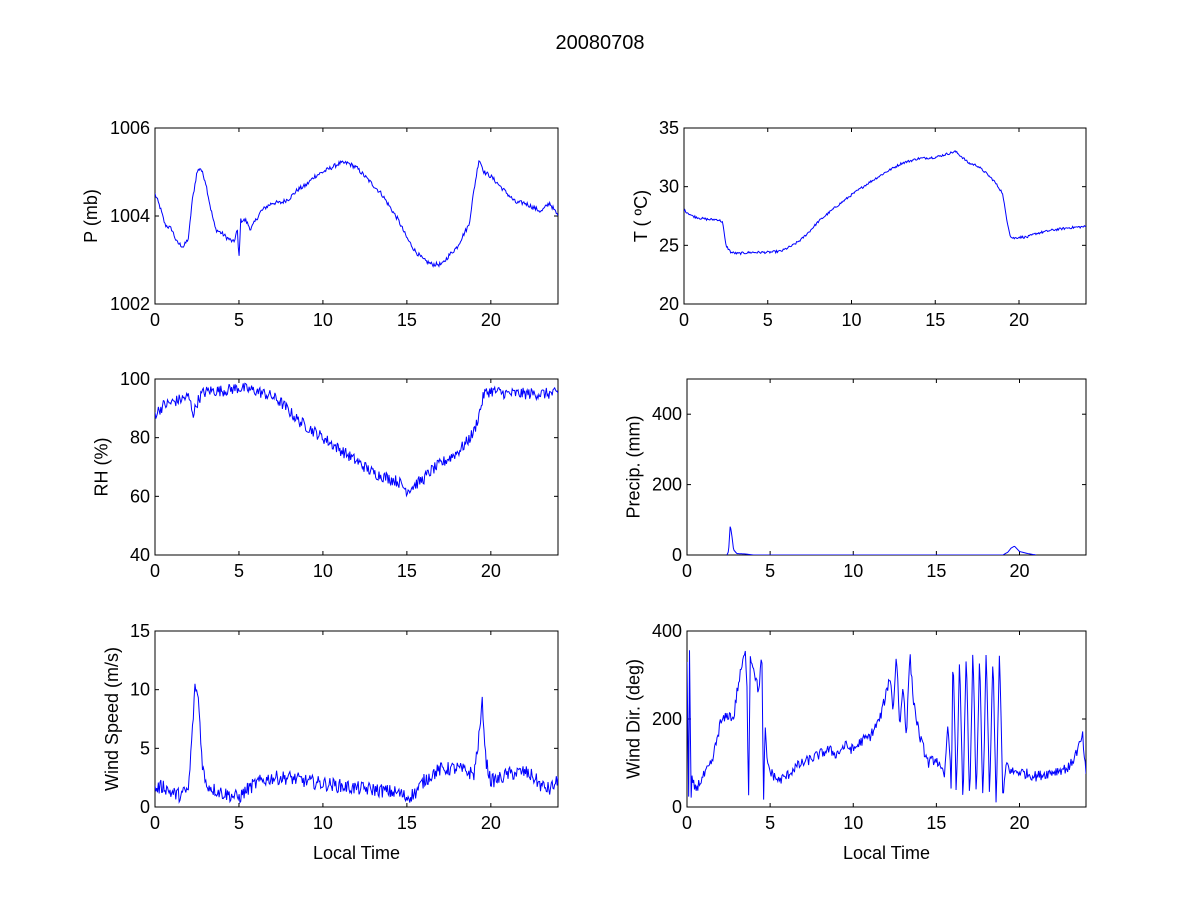 Image resolution: width=1200 pixels, height=900 pixels. Describe the element at coordinates (885, 202) in the screenshot. I see `series-line-temperature` at that location.